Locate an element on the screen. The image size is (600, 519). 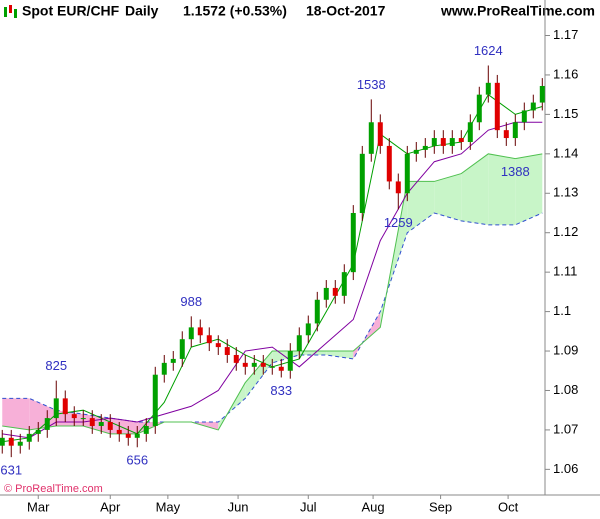
y-tick-label: 1.17 is located at coordinates (565, 34).